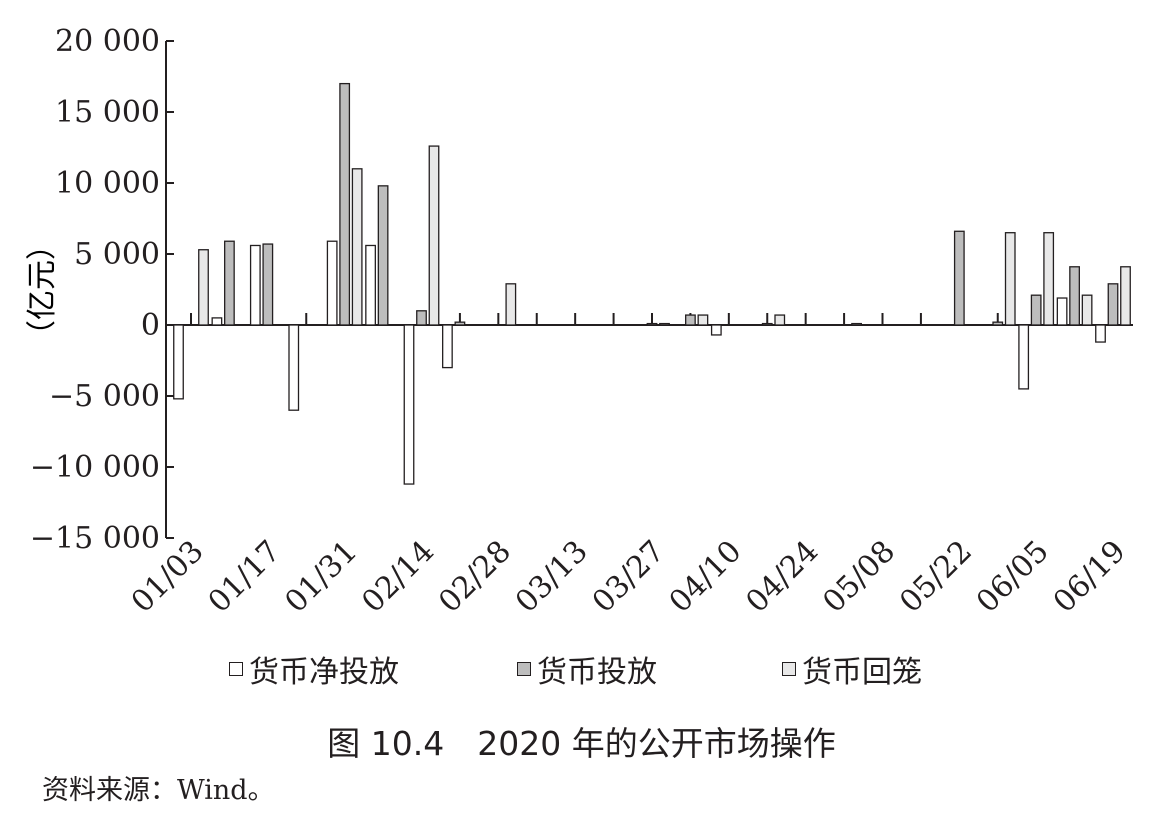 The height and width of the screenshot is (825, 1163). I want to click on y-tick-label: 15 000, so click(107, 112).